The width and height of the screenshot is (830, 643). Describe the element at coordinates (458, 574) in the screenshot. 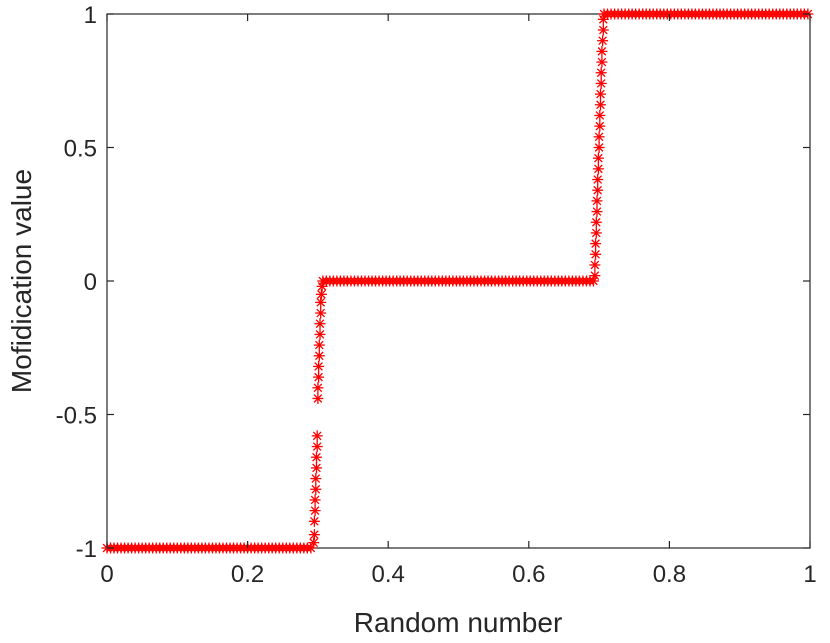

I see `x-tick-labels: 0 0.2 0.4 0.6 0.8 1` at that location.